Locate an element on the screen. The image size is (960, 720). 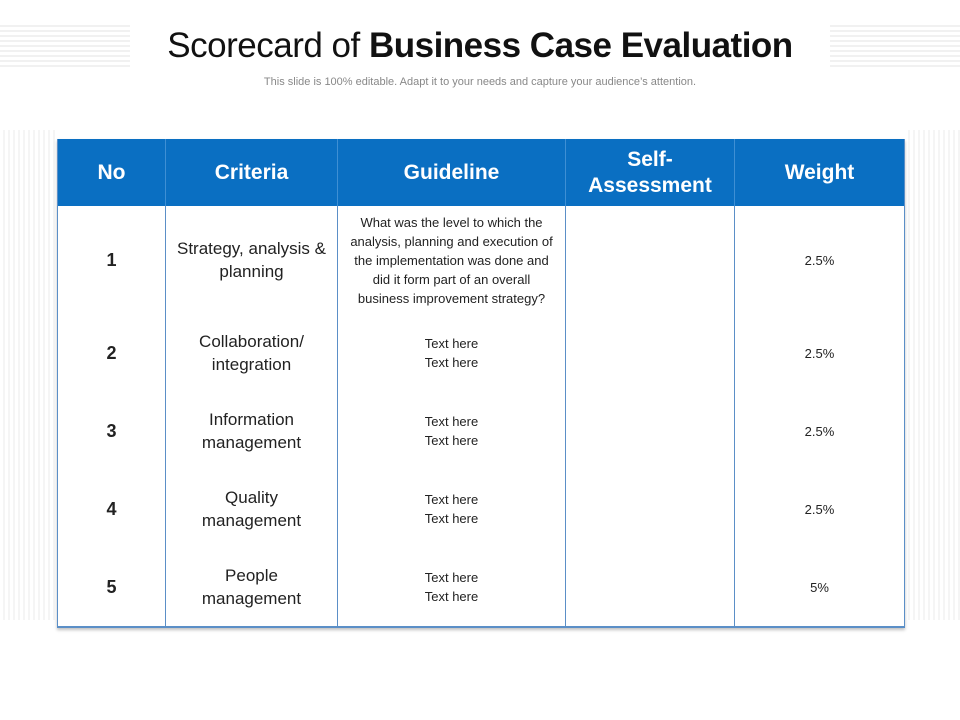
row-no: 4 is located at coordinates (111, 509).